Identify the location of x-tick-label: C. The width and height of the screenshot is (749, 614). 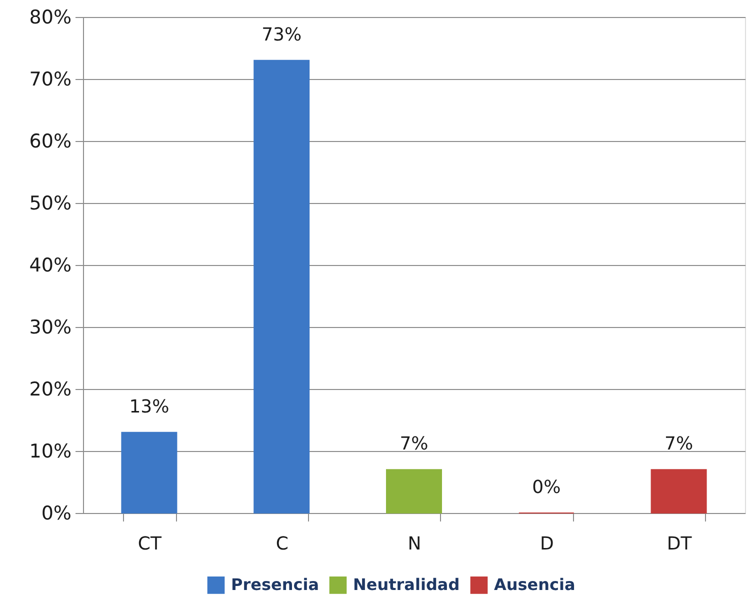
(282, 544).